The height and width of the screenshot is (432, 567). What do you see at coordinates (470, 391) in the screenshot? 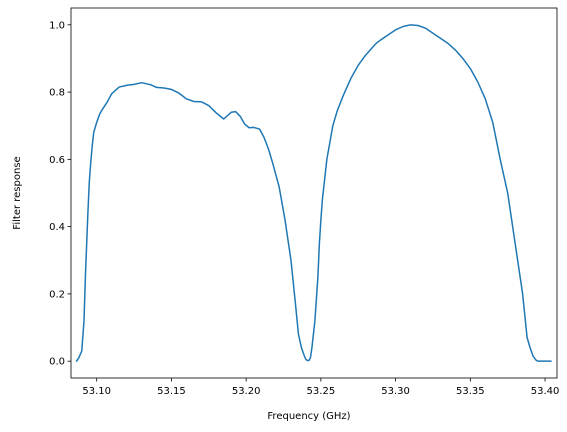
I see `x-tick-label: 53.35` at bounding box center [470, 391].